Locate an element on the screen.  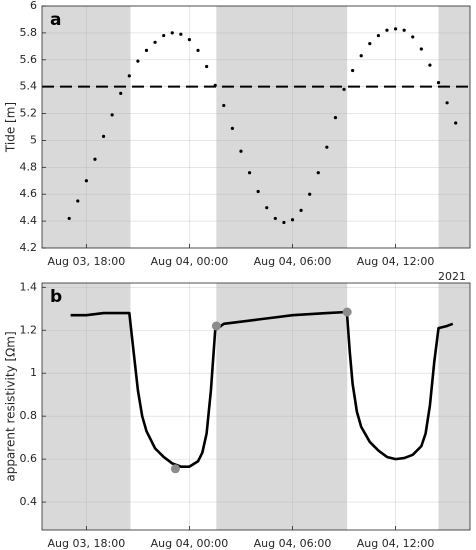
y-tick-label: 6 is located at coordinates (33, 6).